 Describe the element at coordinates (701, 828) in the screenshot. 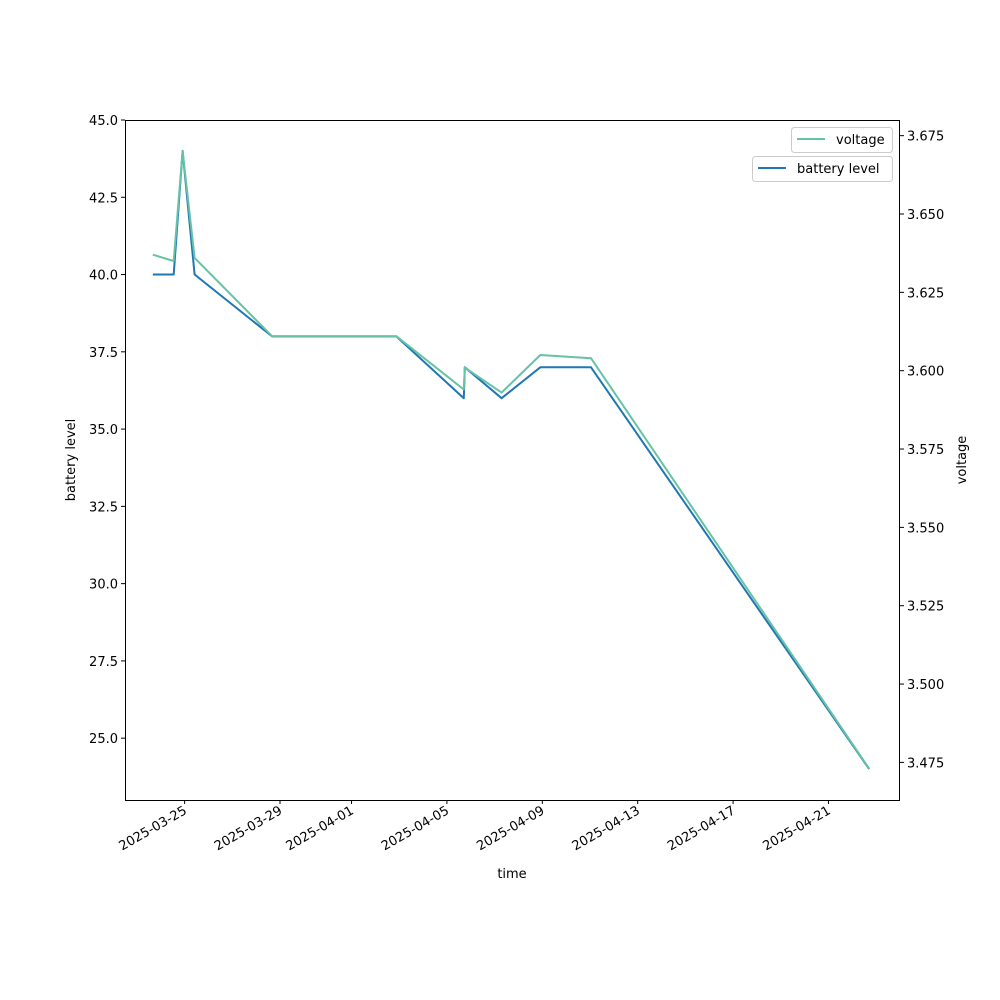

I see `x-tick-label: 2025-04-17` at that location.